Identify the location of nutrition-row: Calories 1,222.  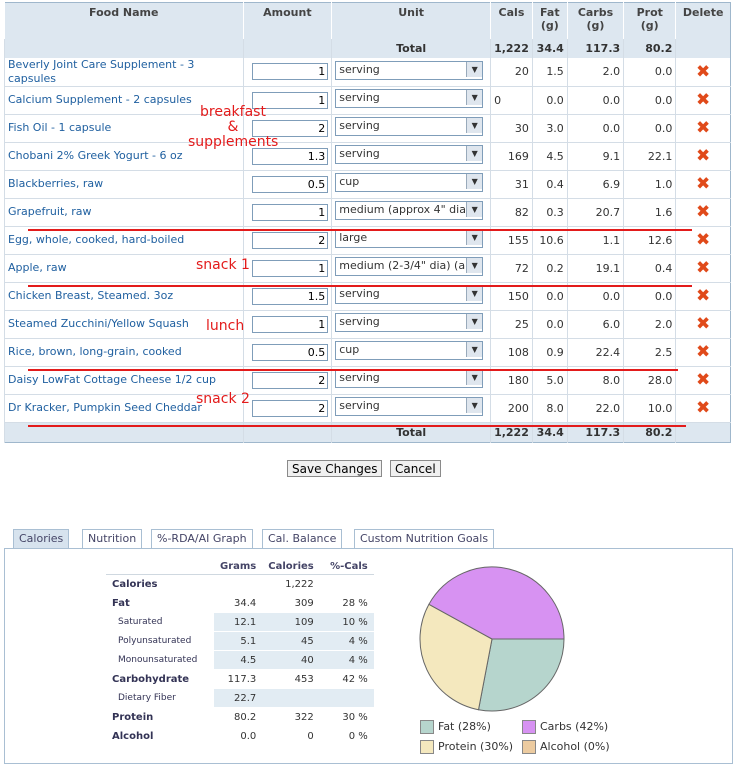
(240, 584).